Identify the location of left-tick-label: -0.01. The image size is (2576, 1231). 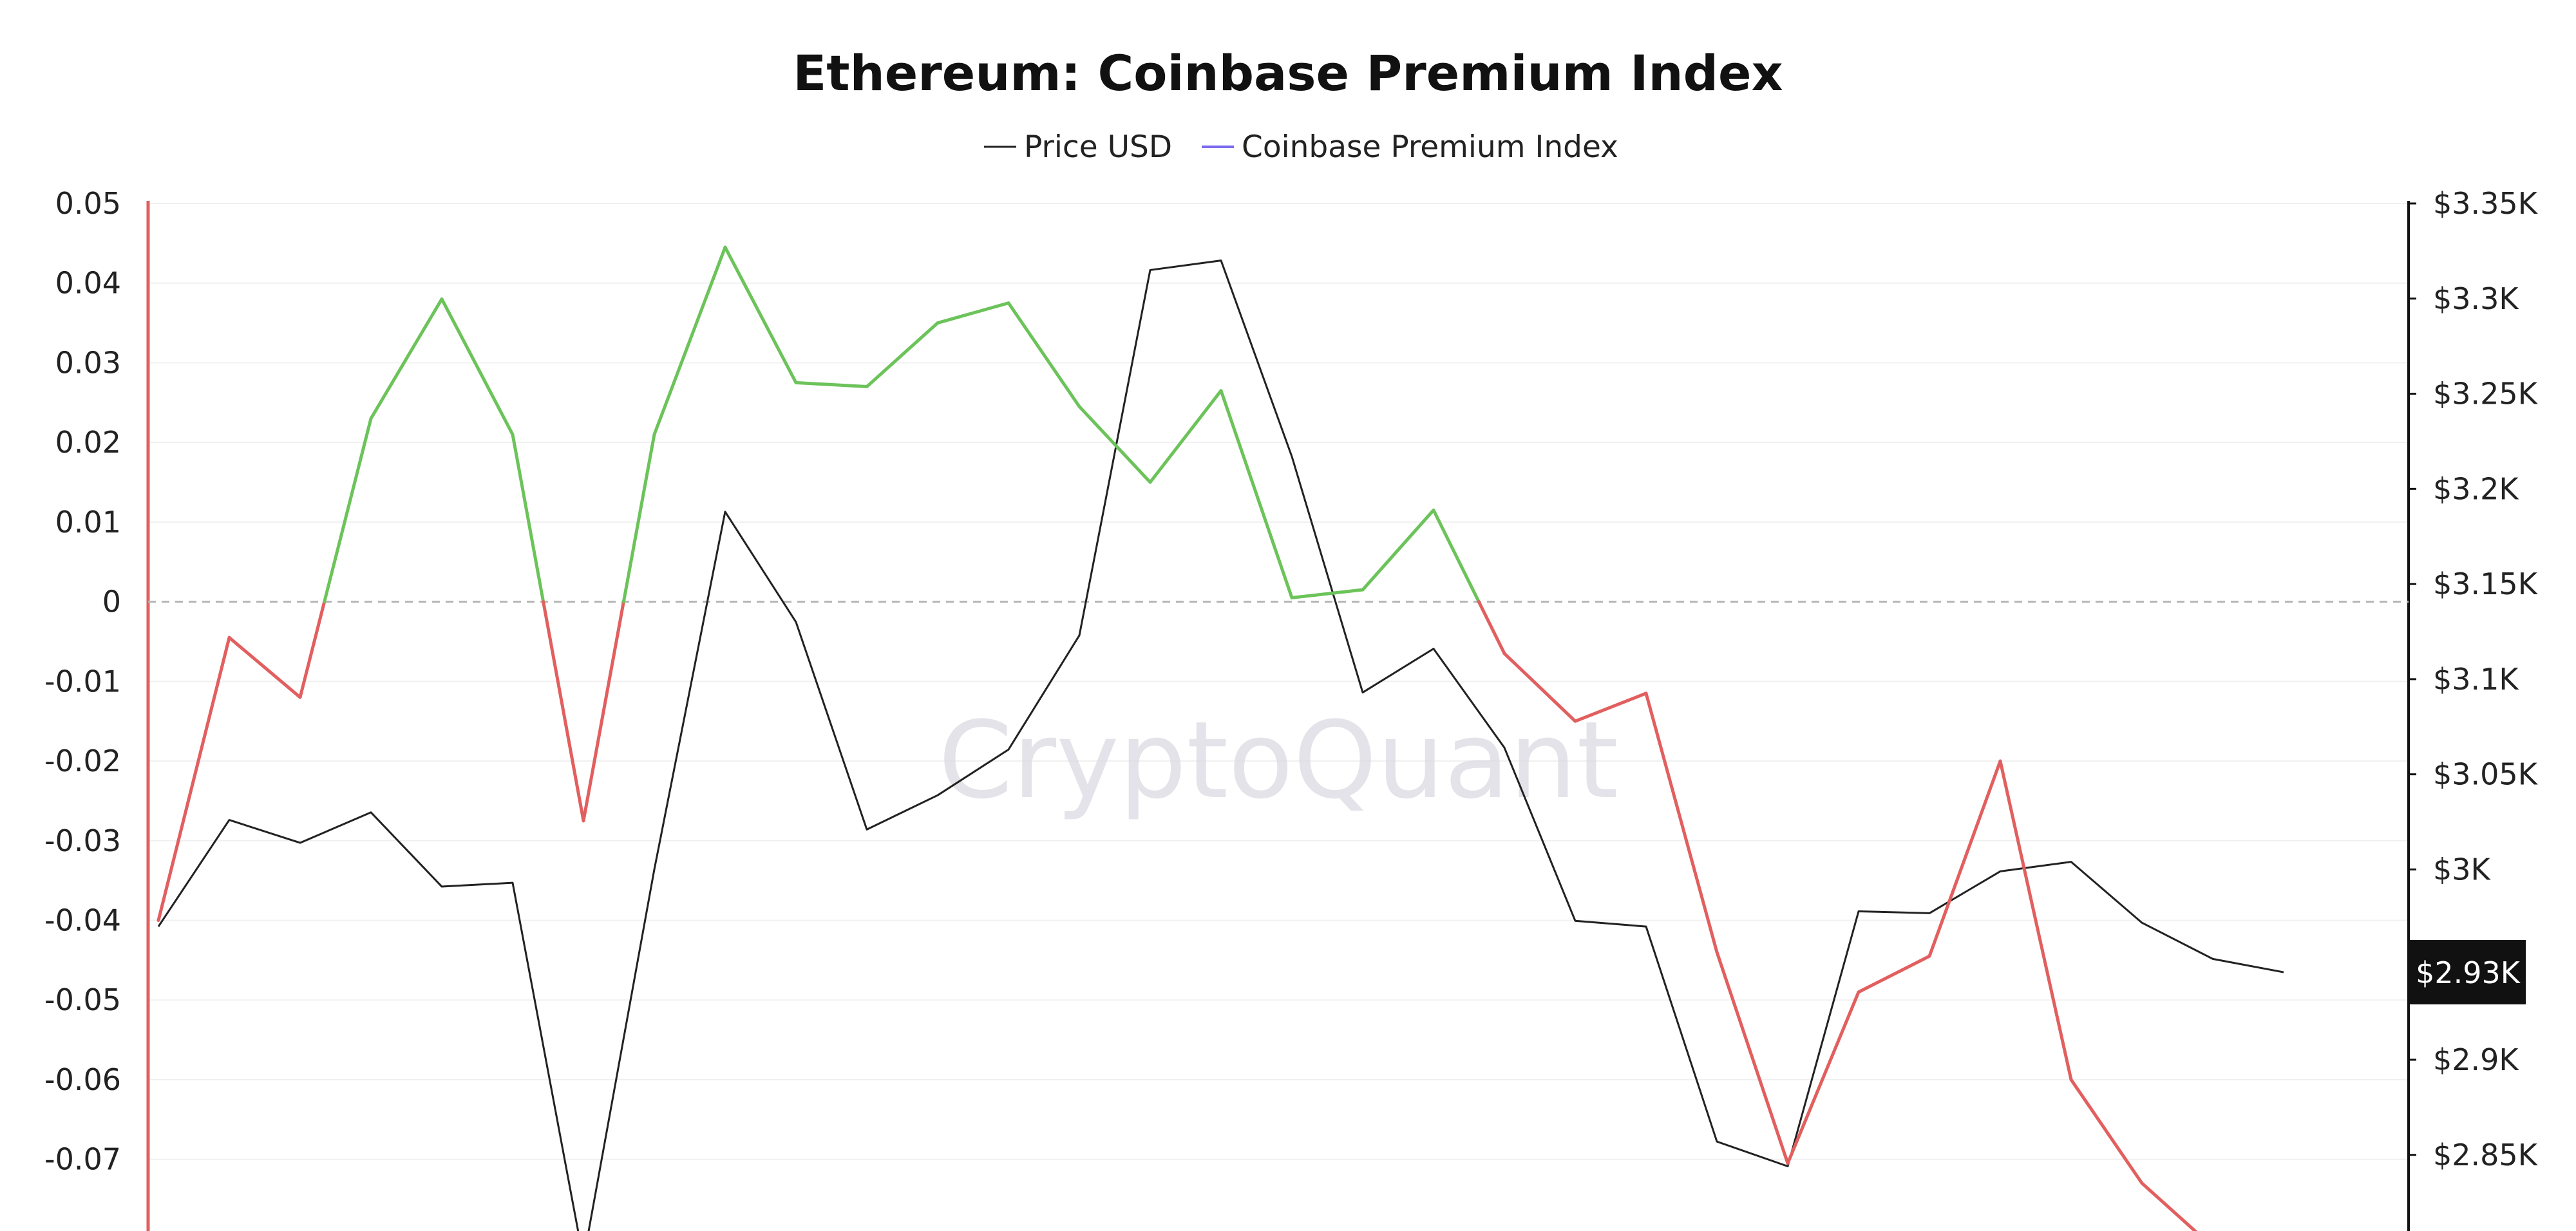
(83, 681).